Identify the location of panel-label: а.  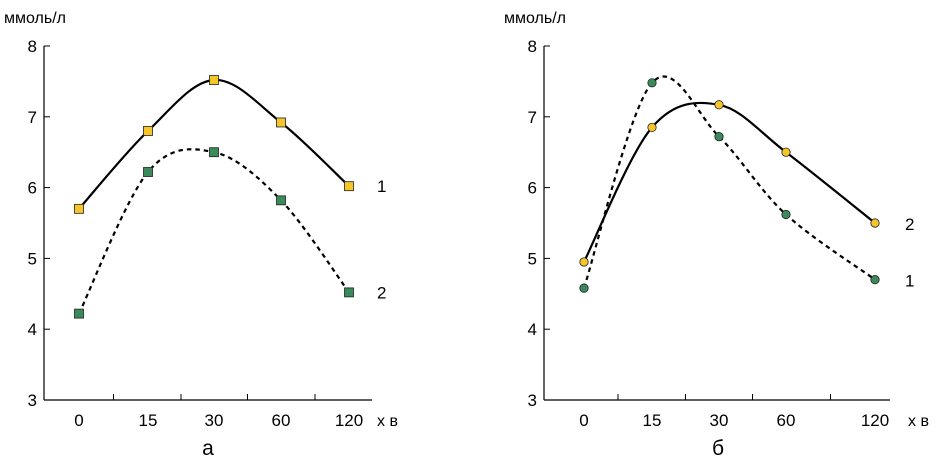
(208, 448).